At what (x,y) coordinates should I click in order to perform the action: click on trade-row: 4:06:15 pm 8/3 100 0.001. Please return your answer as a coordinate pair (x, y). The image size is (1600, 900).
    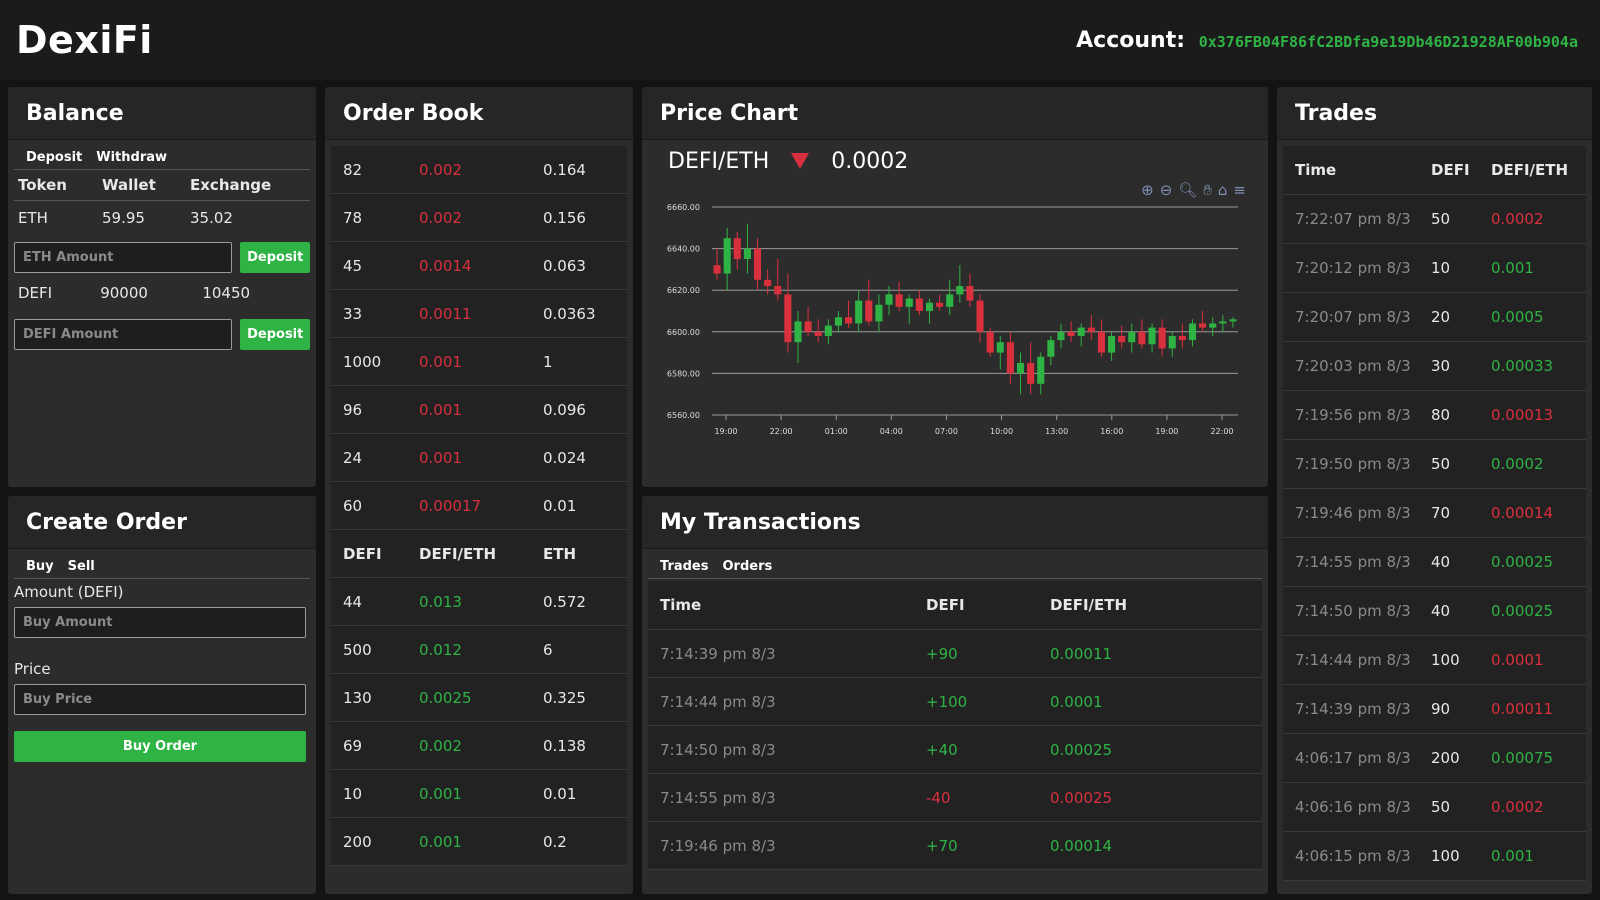
    Looking at the image, I should click on (1434, 856).